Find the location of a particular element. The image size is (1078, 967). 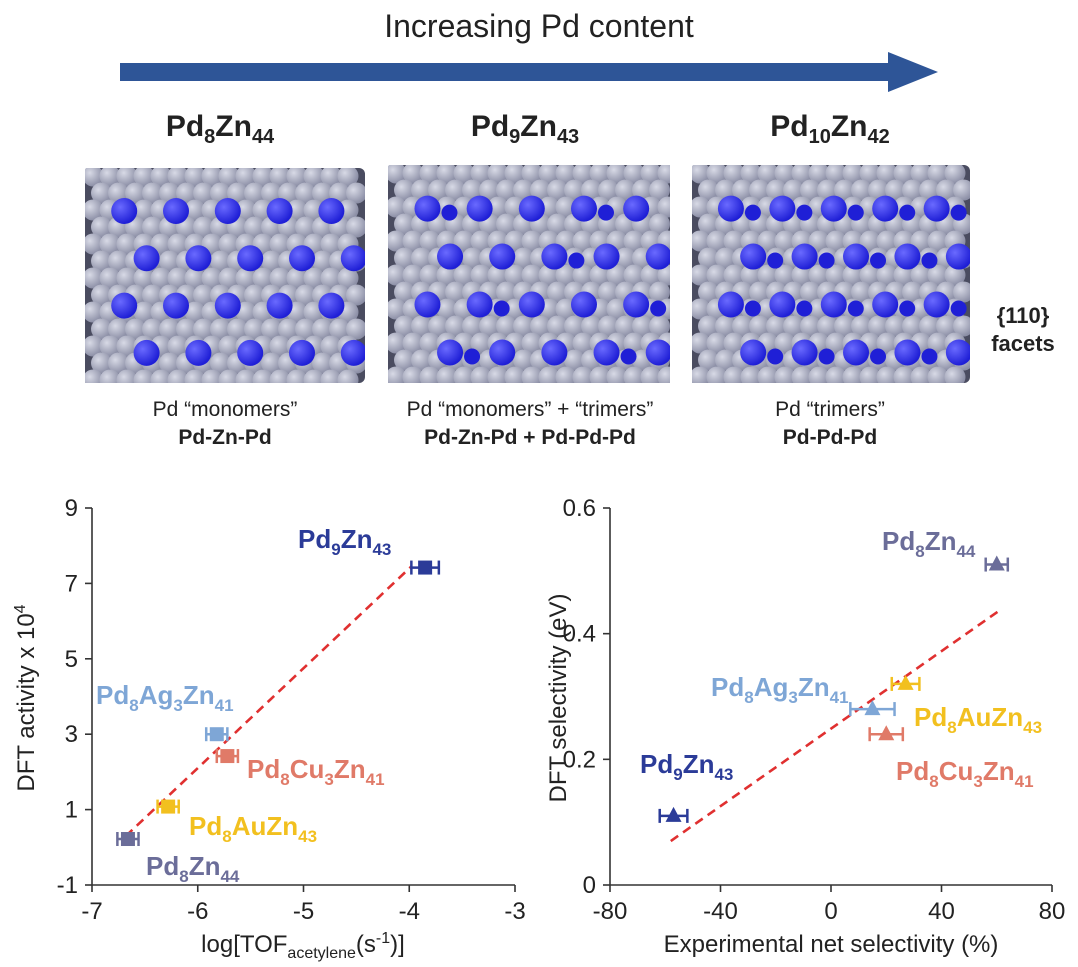

x-tick-label: -40 is located at coordinates (720, 911).